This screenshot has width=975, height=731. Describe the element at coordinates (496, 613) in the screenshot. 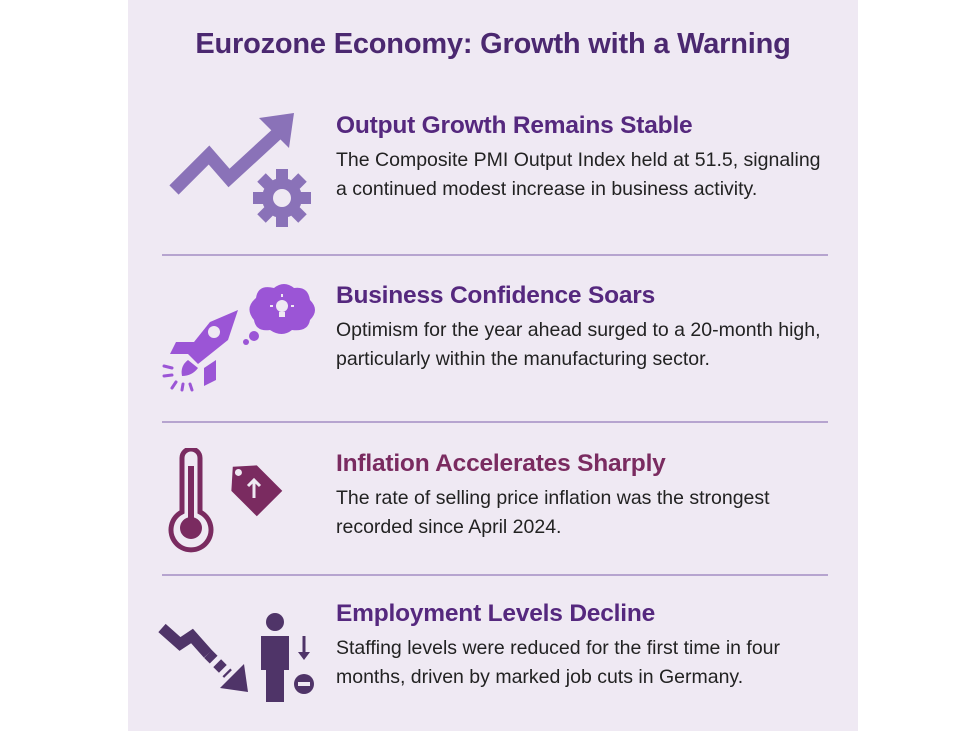

I see `section-heading: Employment Levels Decline` at that location.